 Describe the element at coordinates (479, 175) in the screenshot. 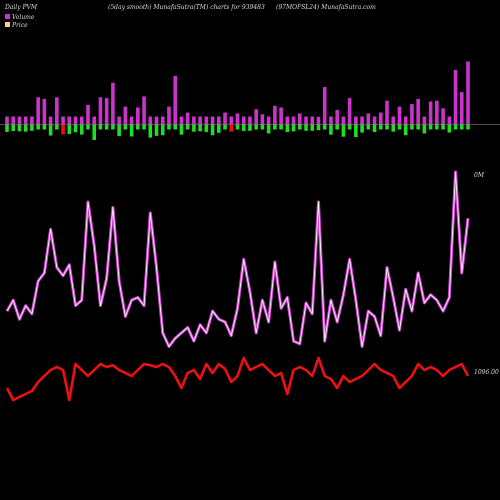

I see `volume-max-label: 0M` at that location.